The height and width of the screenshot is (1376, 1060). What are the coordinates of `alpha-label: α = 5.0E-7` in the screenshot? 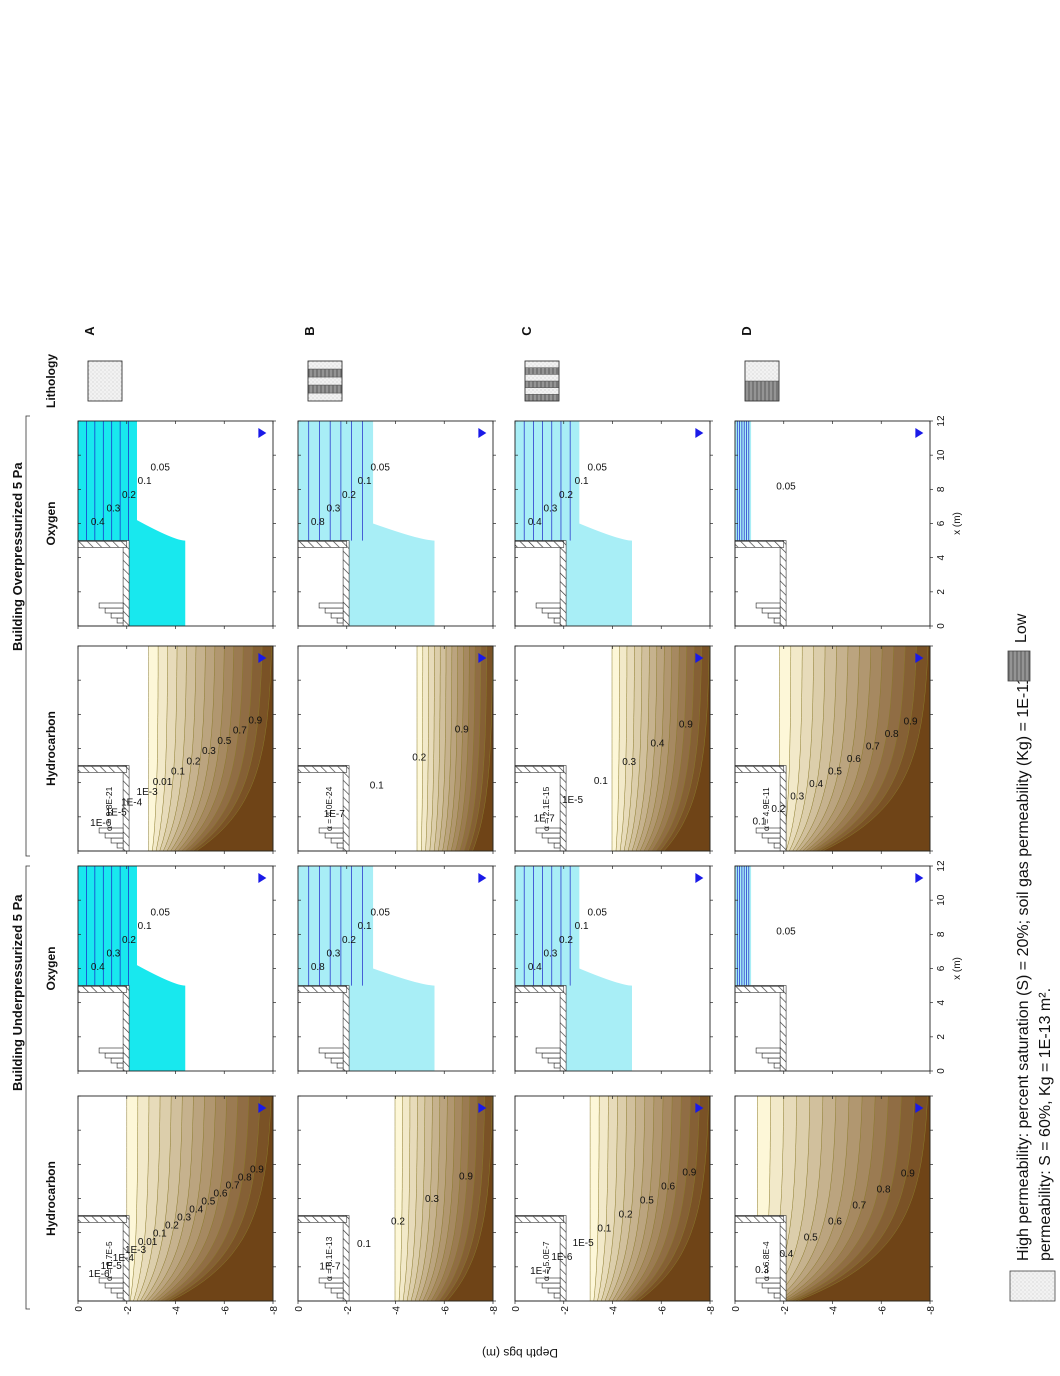 It's located at (546, 1261).